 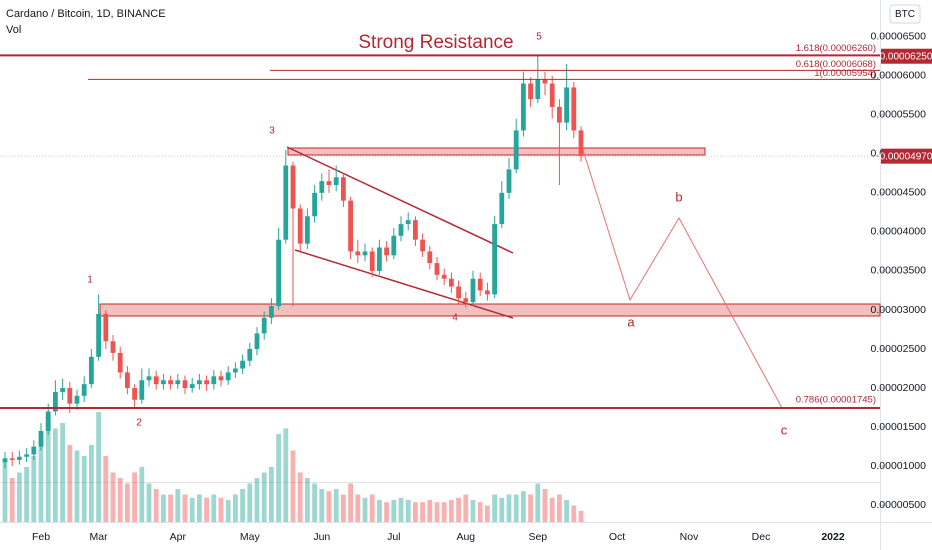 I want to click on support-zone, so click(x=490, y=310).